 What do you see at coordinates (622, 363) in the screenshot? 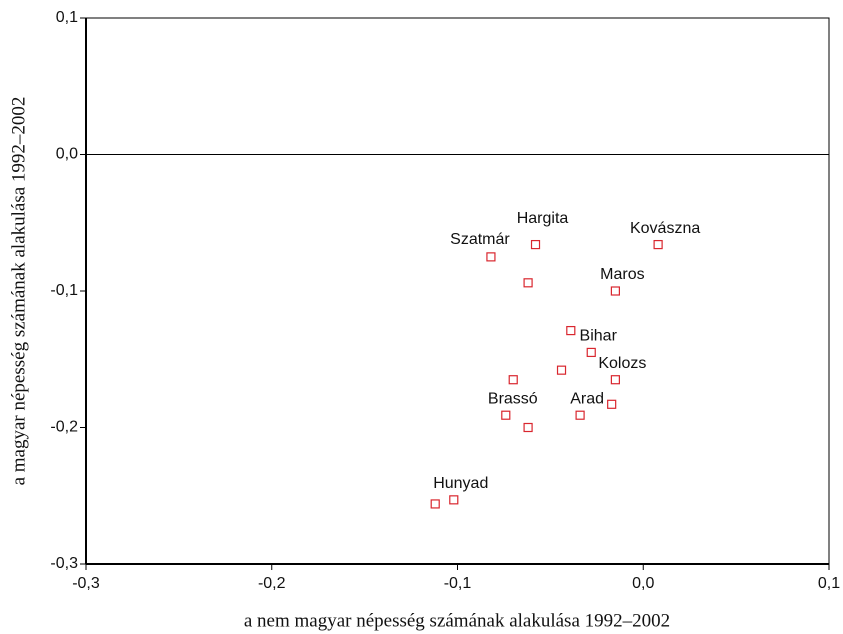
I see `point-label: Kolozs` at bounding box center [622, 363].